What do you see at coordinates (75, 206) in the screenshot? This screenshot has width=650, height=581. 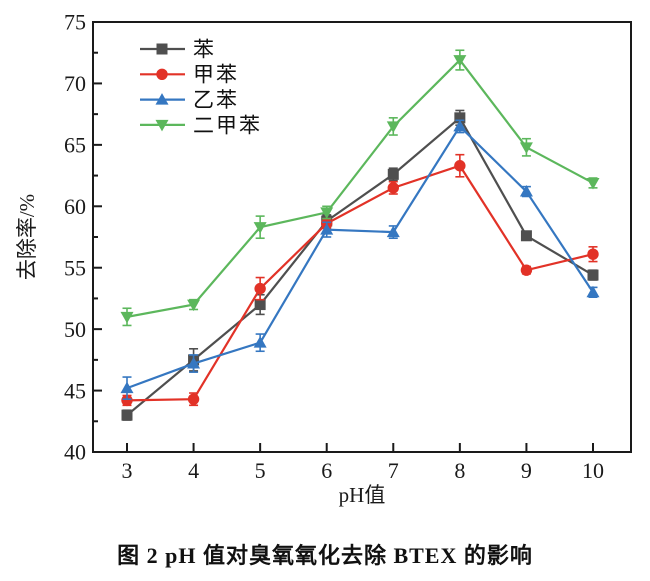 I see `y-tick-label: 60` at bounding box center [75, 206].